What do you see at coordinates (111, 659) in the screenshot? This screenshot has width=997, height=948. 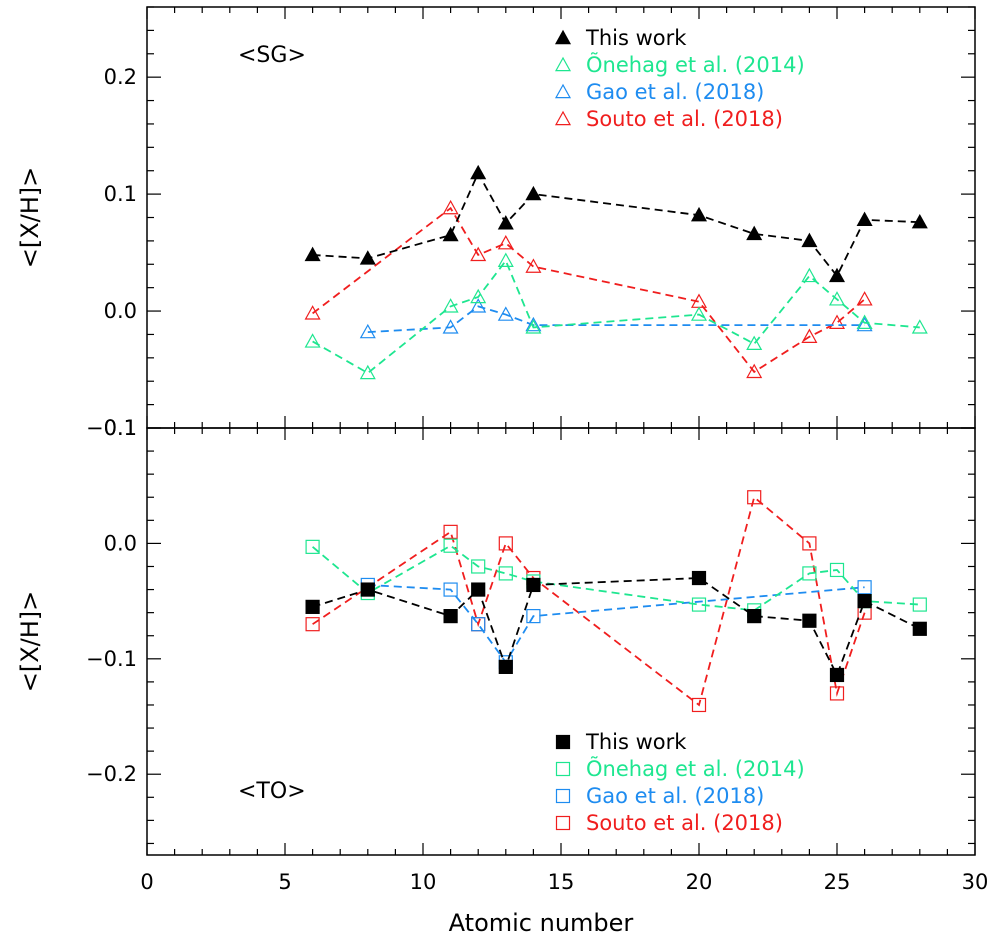 I see `y-tick-label: −0.1` at bounding box center [111, 659].